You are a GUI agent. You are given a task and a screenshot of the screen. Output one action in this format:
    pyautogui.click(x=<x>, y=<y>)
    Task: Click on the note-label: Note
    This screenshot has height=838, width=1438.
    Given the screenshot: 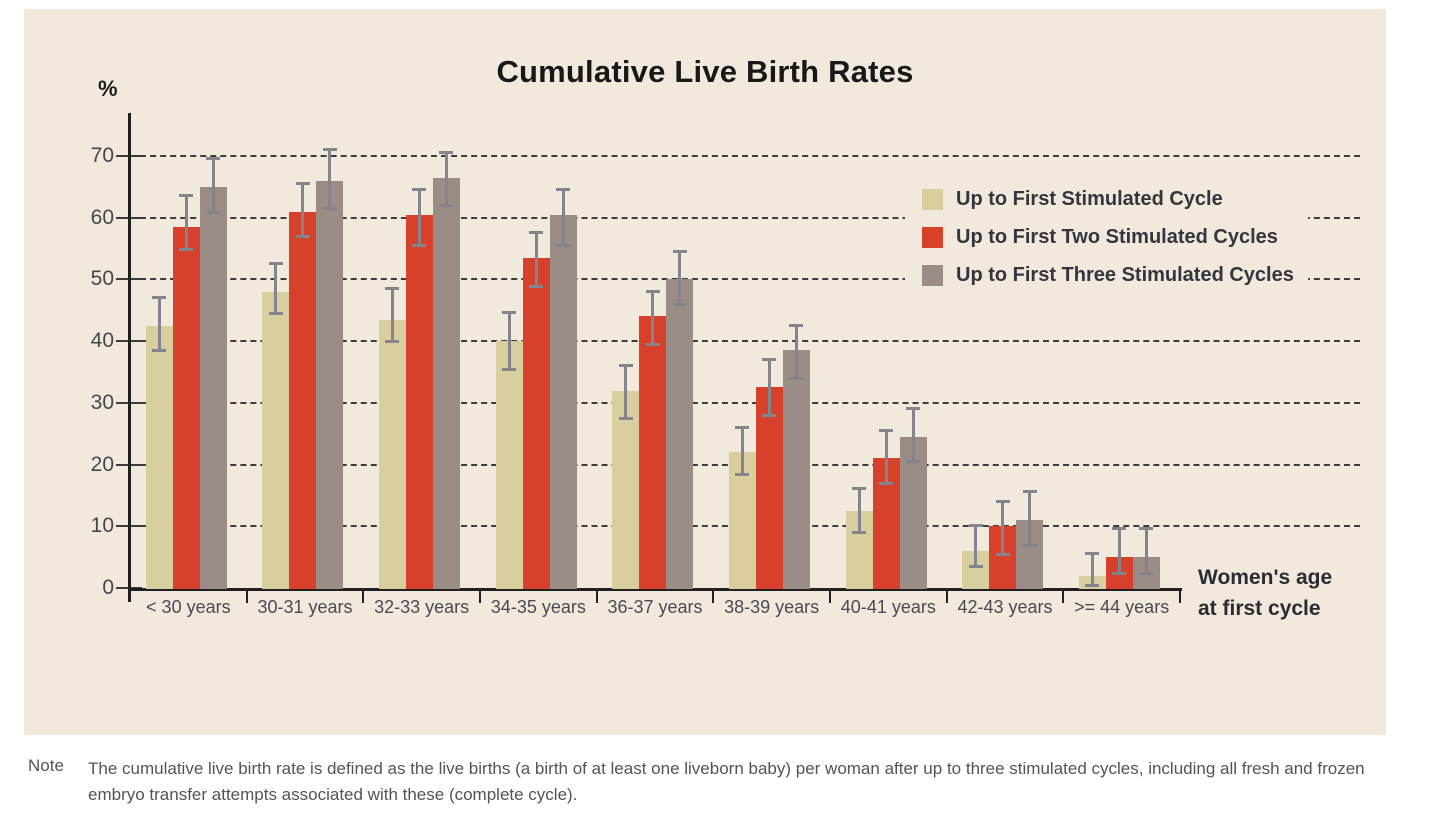 What is the action you would take?
    pyautogui.click(x=46, y=765)
    